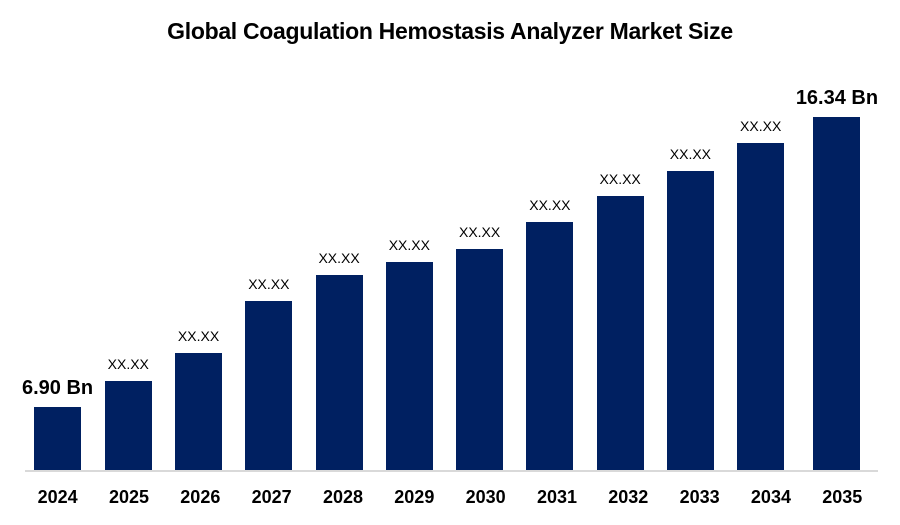 Image resolution: width=900 pixels, height=525 pixels. I want to click on bar-column-2026: XX.XX, so click(198, 270).